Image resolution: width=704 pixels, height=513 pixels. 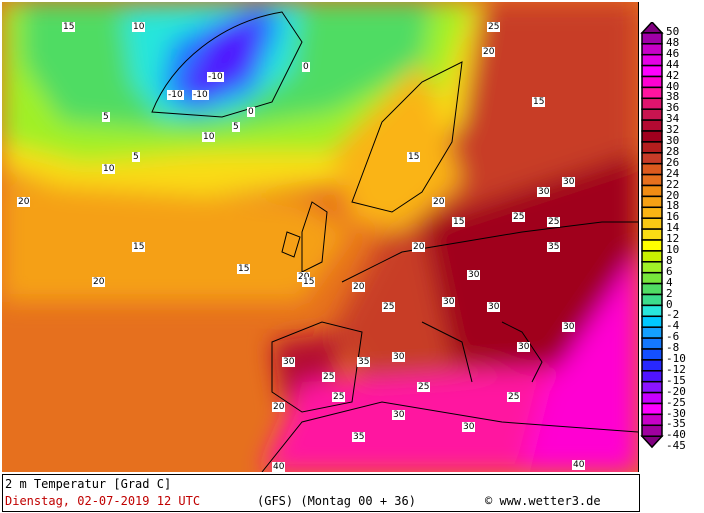 I want to click on valid-date: Dienstag, 02-07-2019 12 UTC, so click(x=103, y=501).